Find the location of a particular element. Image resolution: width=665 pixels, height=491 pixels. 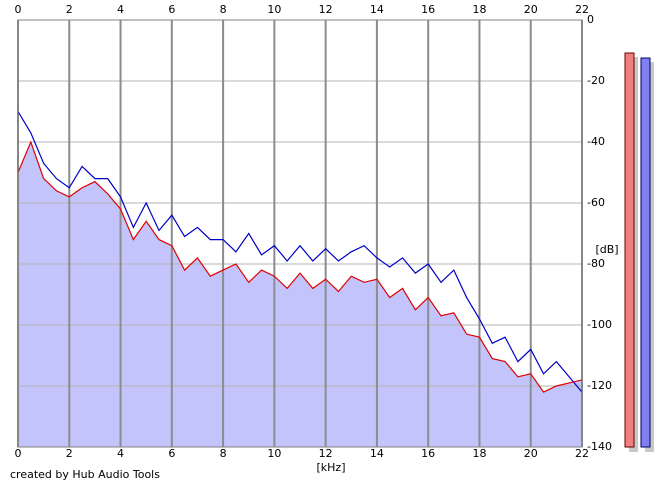

credit: created by Hub Audio Tools is located at coordinates (85, 474).